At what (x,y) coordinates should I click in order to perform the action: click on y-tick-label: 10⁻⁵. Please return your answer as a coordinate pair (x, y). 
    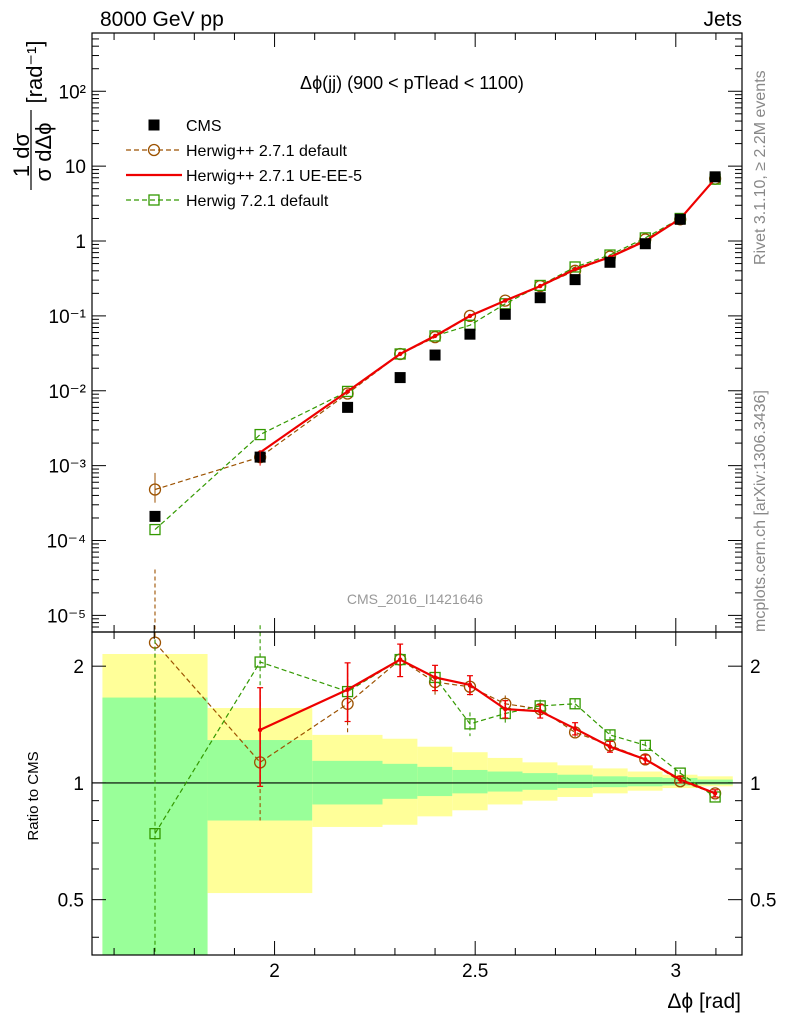
    Looking at the image, I should click on (66, 616).